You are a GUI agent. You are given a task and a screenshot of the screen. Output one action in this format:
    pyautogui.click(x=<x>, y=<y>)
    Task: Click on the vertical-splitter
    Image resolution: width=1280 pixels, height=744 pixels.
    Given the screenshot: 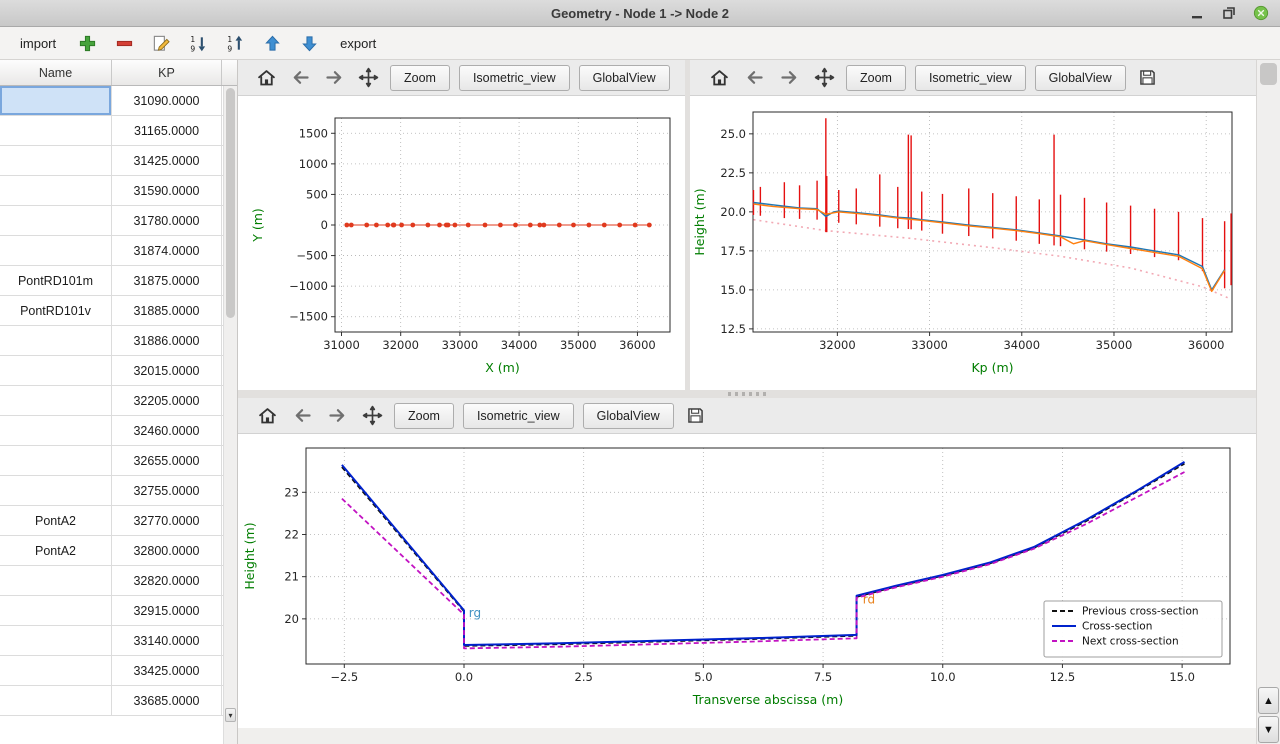 What is the action you would take?
    pyautogui.click(x=687, y=225)
    